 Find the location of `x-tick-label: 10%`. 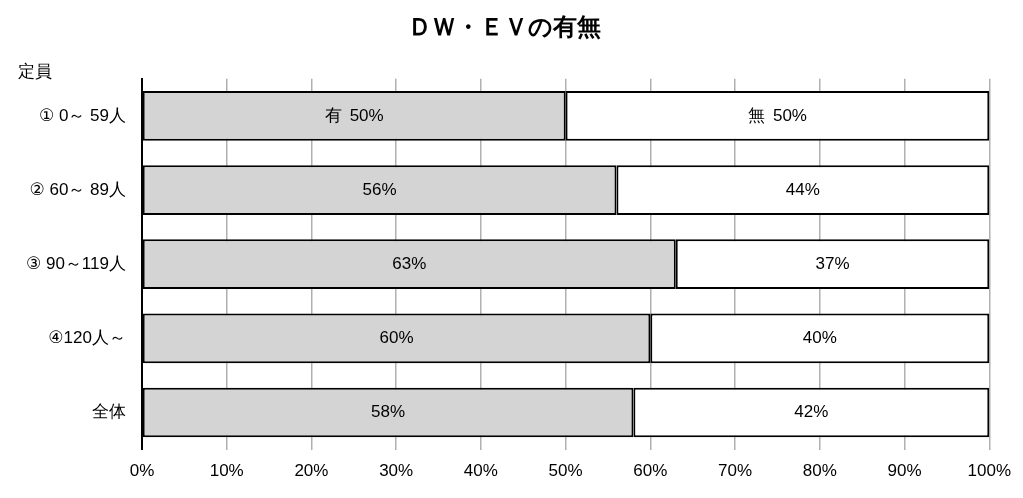

x-tick-label: 10% is located at coordinates (226, 471).